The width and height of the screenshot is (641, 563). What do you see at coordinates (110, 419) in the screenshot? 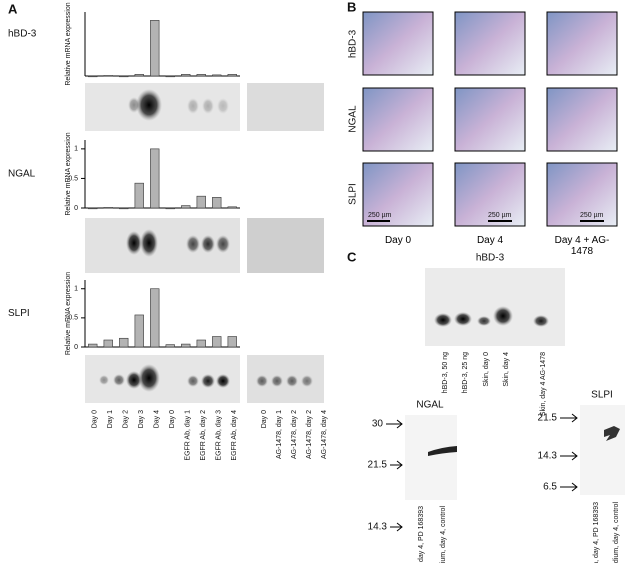
I see `x-tick-label: Day 1` at bounding box center [110, 419].